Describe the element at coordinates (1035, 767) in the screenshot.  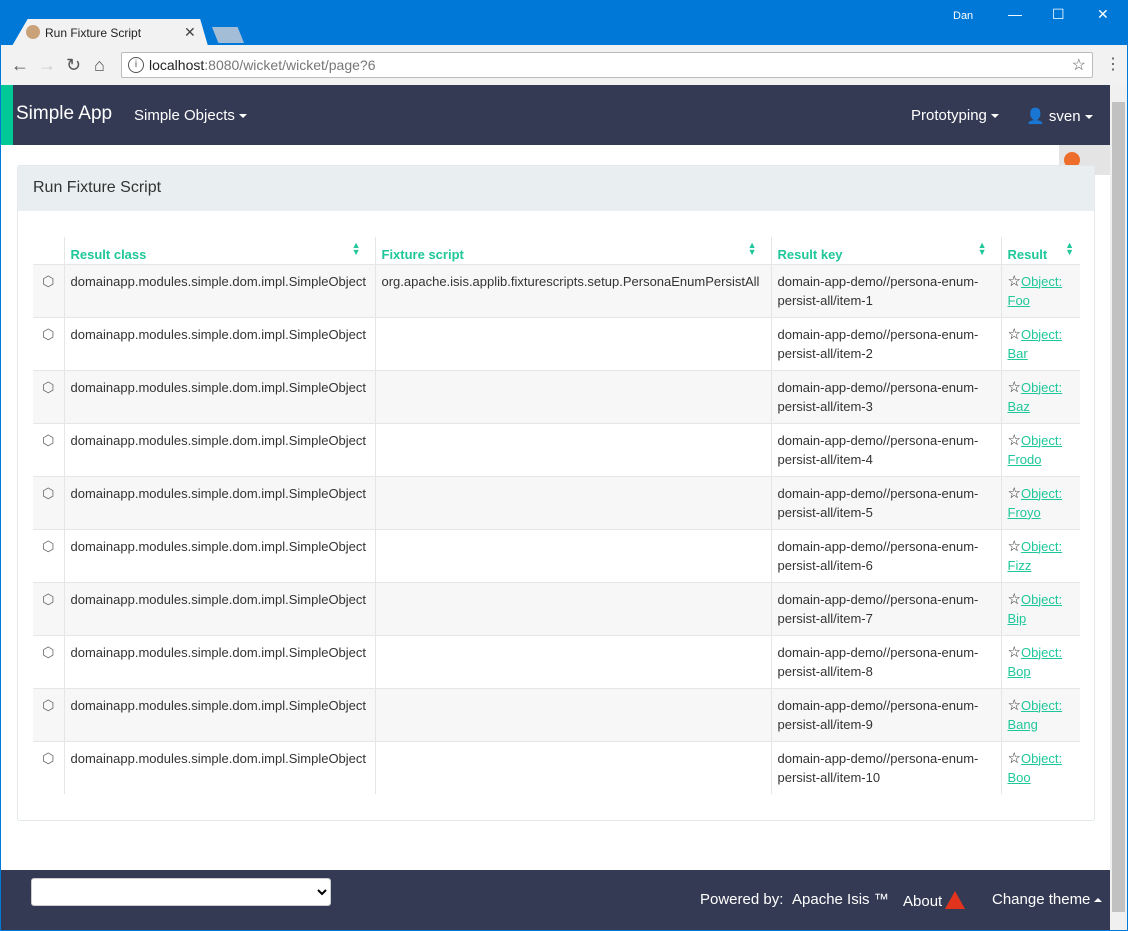
I see `result-link: Object: Boo` at that location.